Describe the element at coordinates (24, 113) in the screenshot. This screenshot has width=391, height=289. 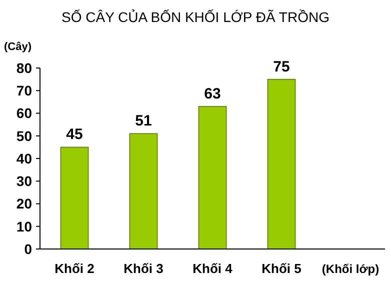
I see `y-tick-label: 60` at that location.